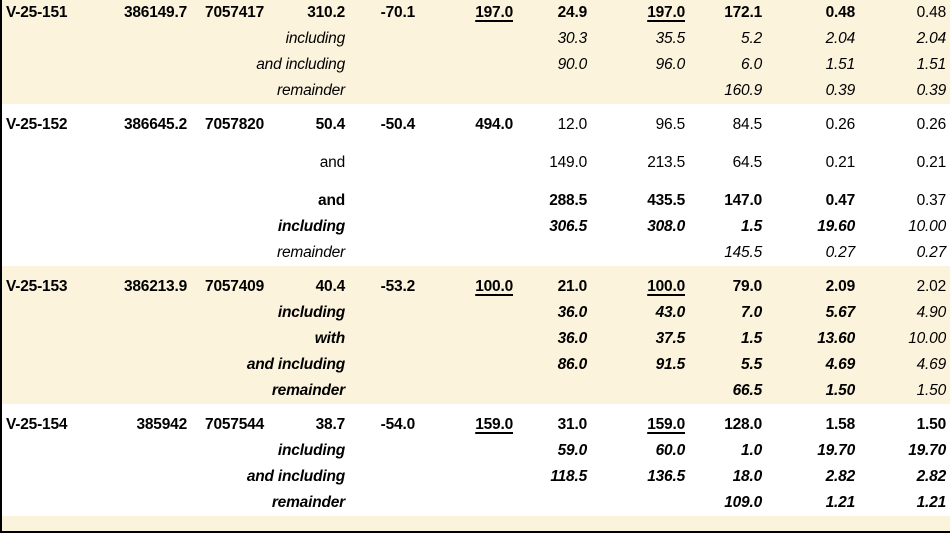 This screenshot has height=533, width=950. I want to click on table-cell: 13.60, so click(836, 338).